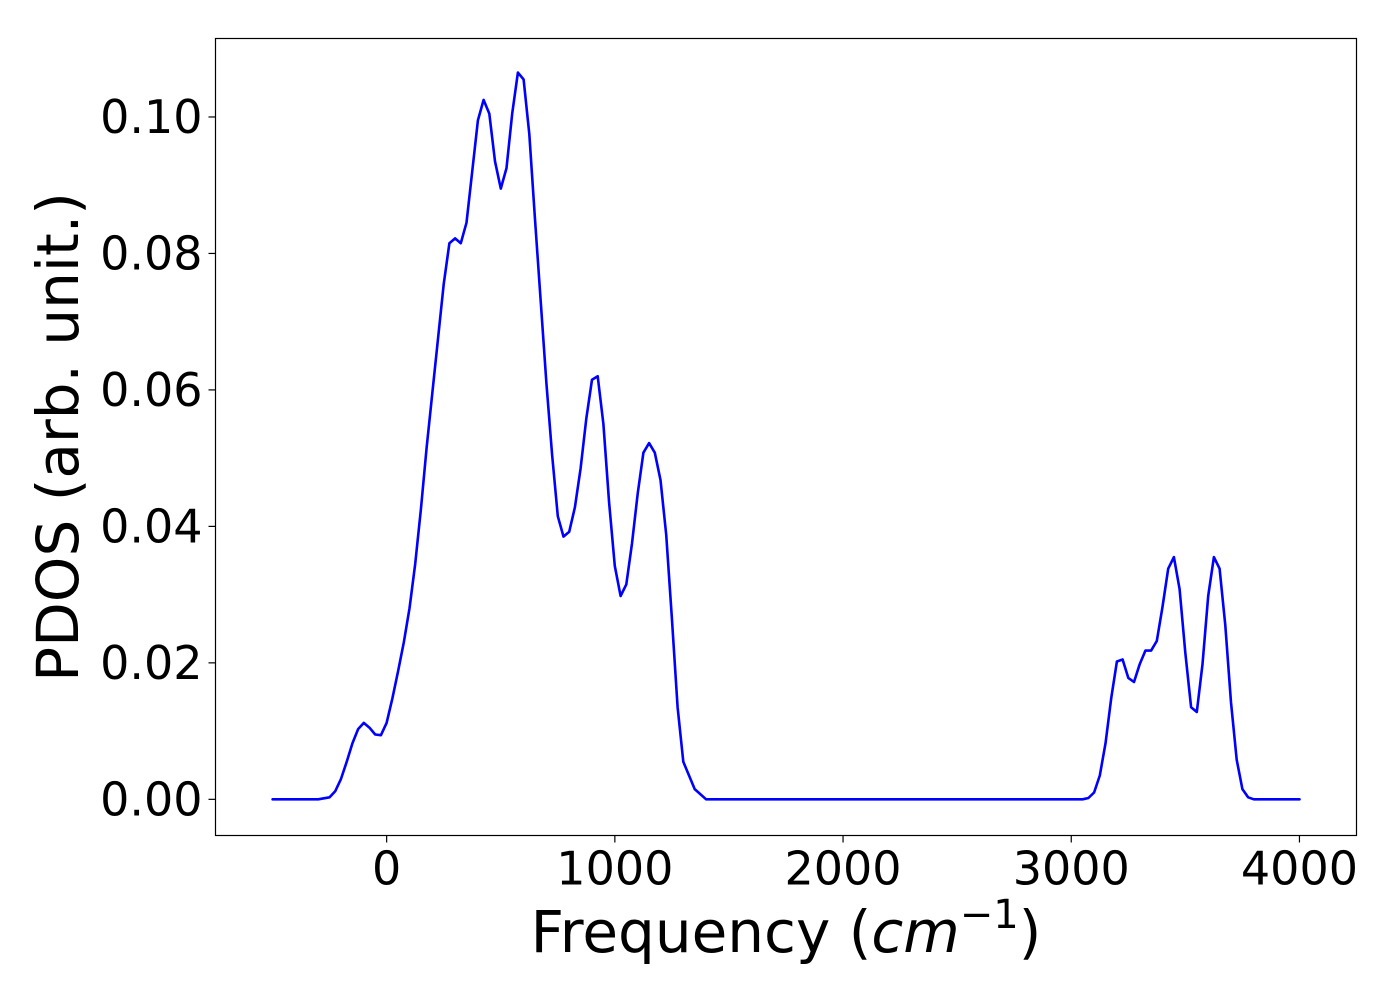 The image size is (1400, 1000). Describe the element at coordinates (681, 932) in the screenshot. I see `x-axis-label-text: Frequency` at that location.